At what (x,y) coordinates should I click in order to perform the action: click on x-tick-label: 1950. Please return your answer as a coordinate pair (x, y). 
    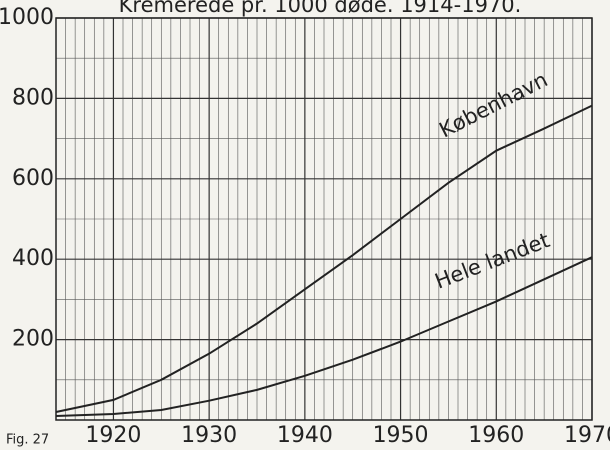
    Looking at the image, I should click on (401, 435).